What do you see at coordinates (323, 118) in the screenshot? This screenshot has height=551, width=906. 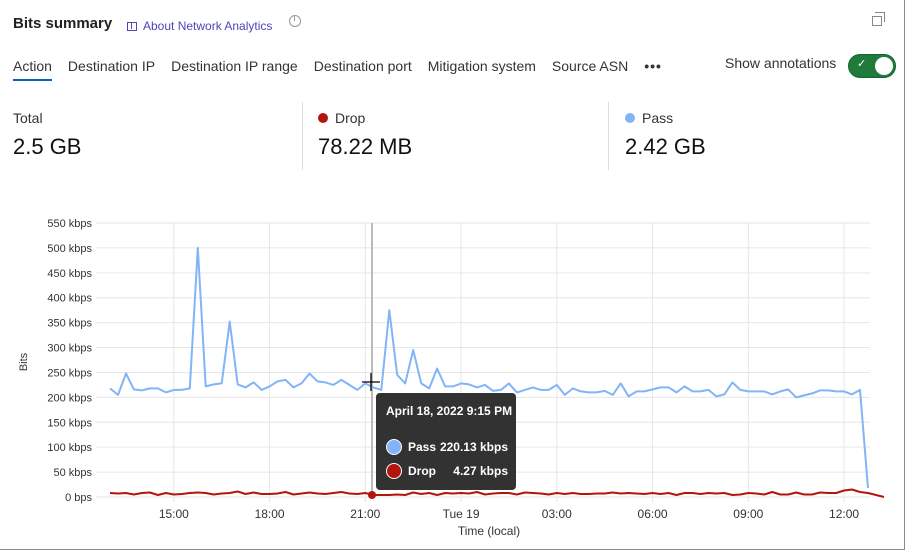 I see `drop-dot-icon` at bounding box center [323, 118].